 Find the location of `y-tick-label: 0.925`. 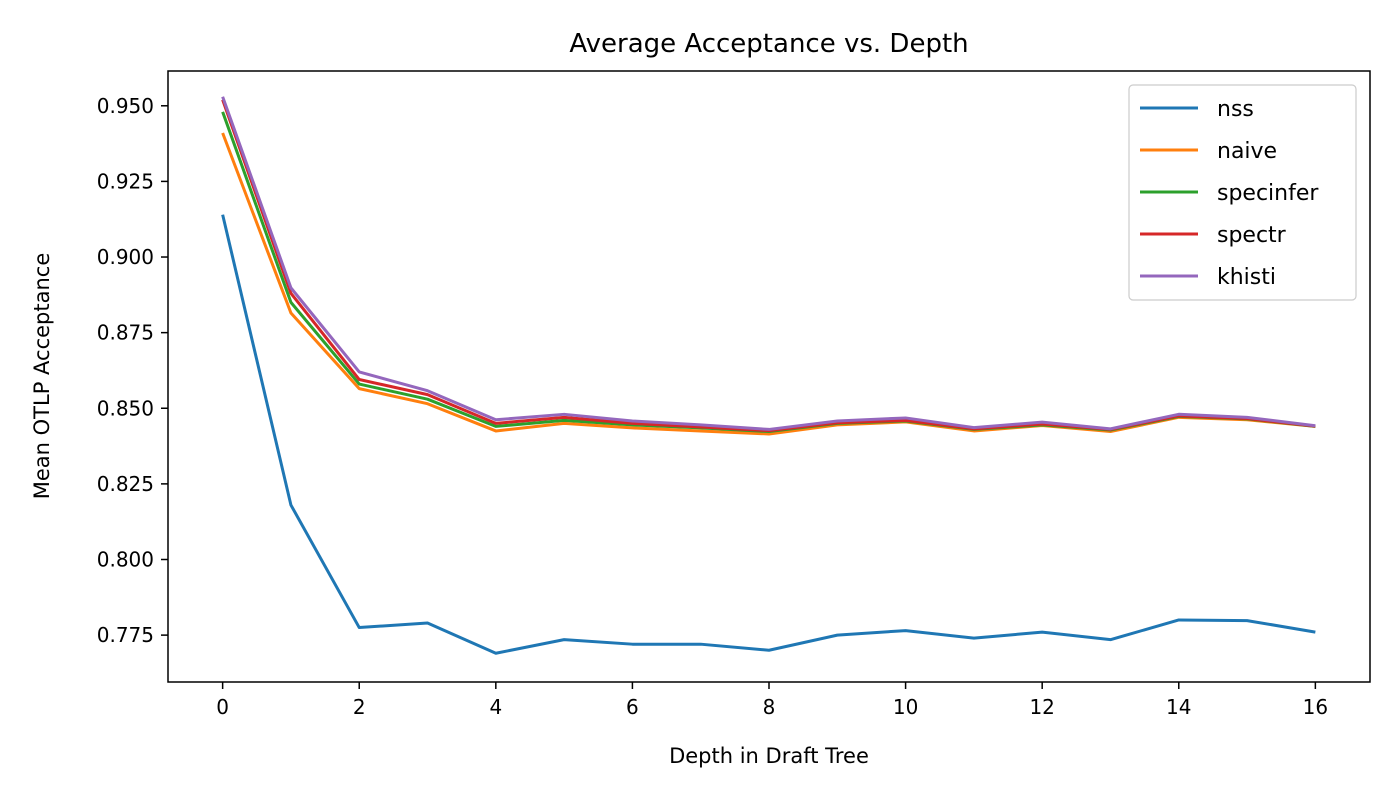

y-tick-label: 0.925 is located at coordinates (125, 181).